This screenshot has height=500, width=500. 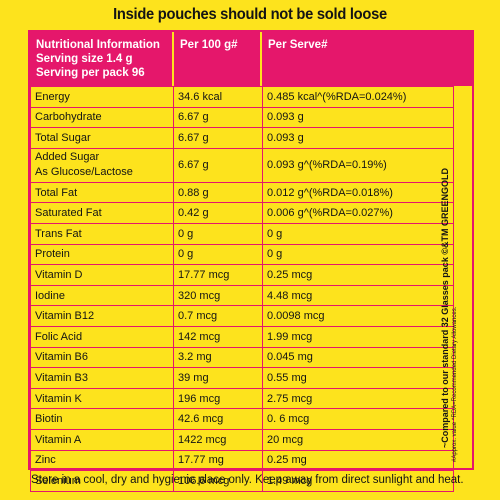 I want to click on value-per-100g: 3.2 mg, so click(x=218, y=357).